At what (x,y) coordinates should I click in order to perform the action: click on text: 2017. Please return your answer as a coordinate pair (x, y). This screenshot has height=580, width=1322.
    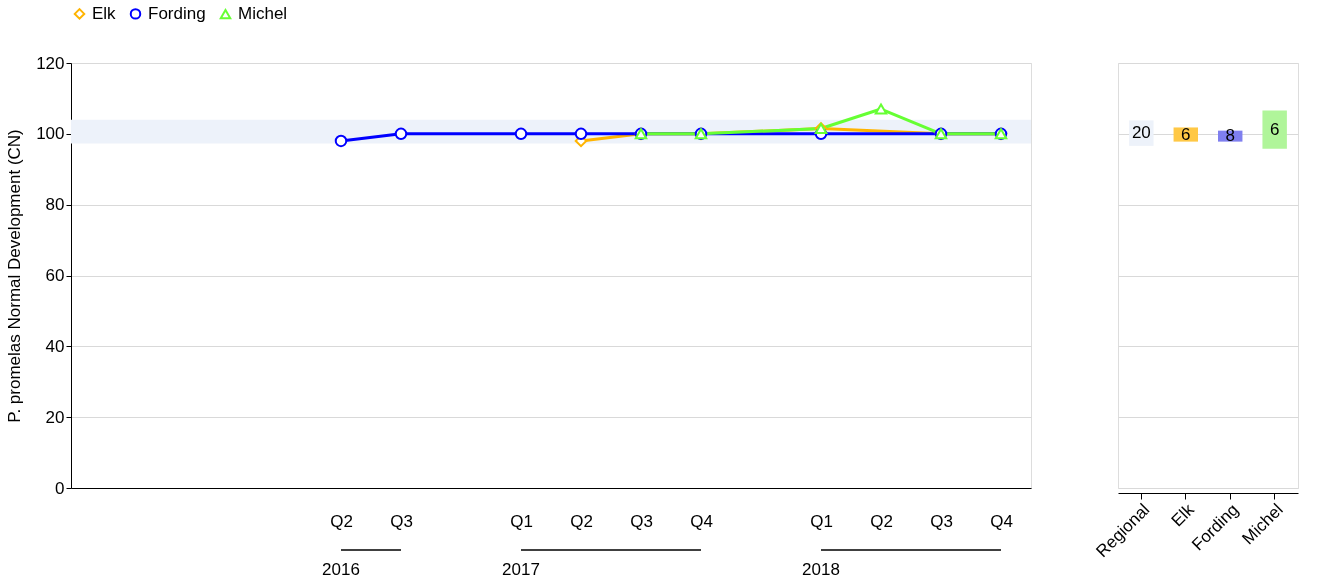
    Looking at the image, I should click on (521, 569).